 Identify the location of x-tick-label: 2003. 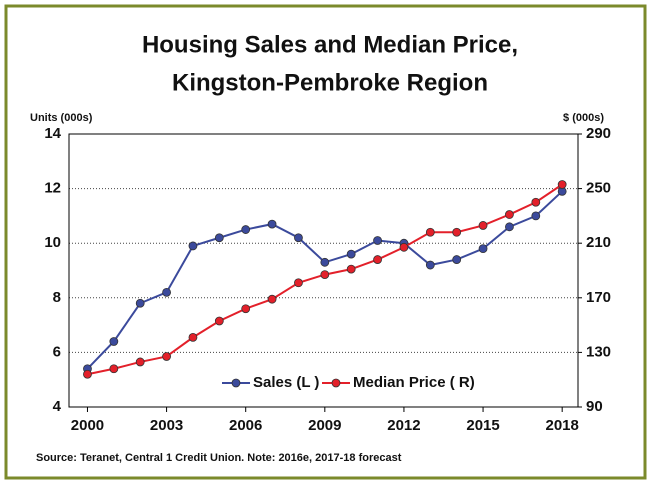
(166, 425).